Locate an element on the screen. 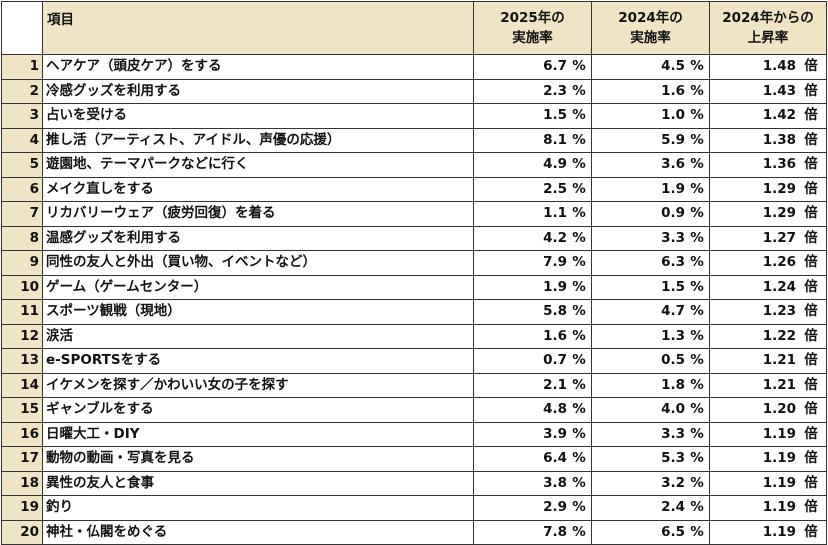  item-label: 温感グッズを利用する is located at coordinates (258, 238).